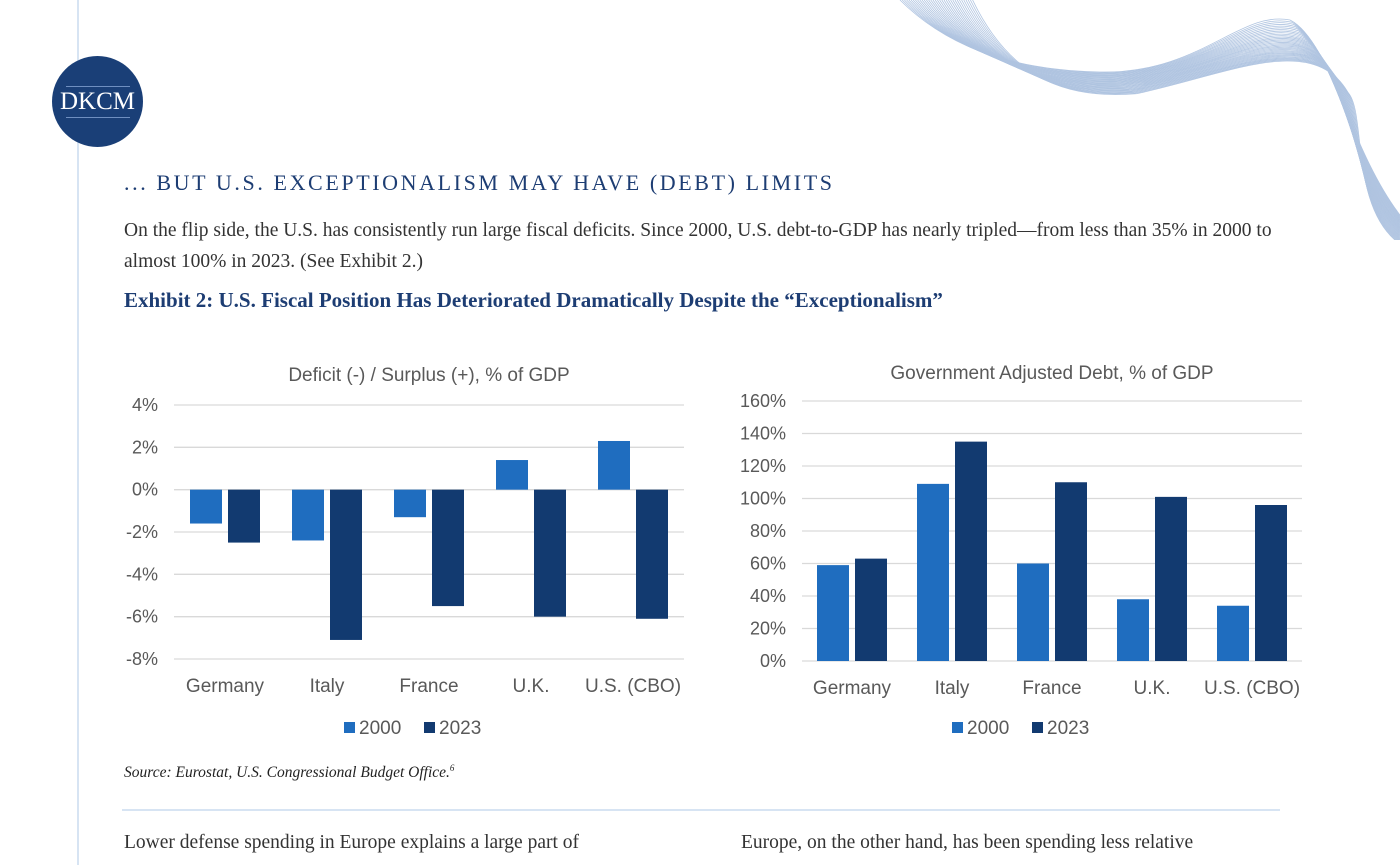  What do you see at coordinates (763, 466) in the screenshot?
I see `y-tick-label: 120%` at bounding box center [763, 466].